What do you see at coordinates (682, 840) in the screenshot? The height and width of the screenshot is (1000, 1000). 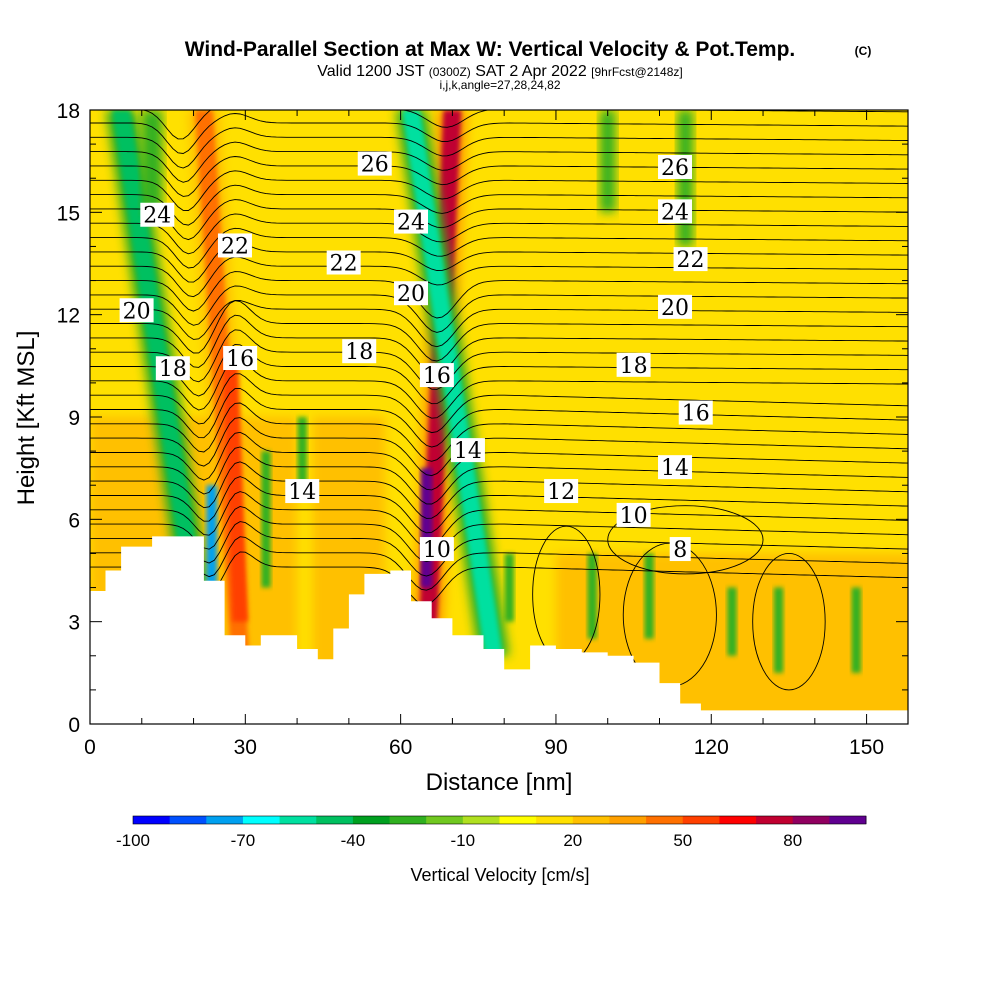 I see `colorbar-tick-label: 50` at bounding box center [682, 840].